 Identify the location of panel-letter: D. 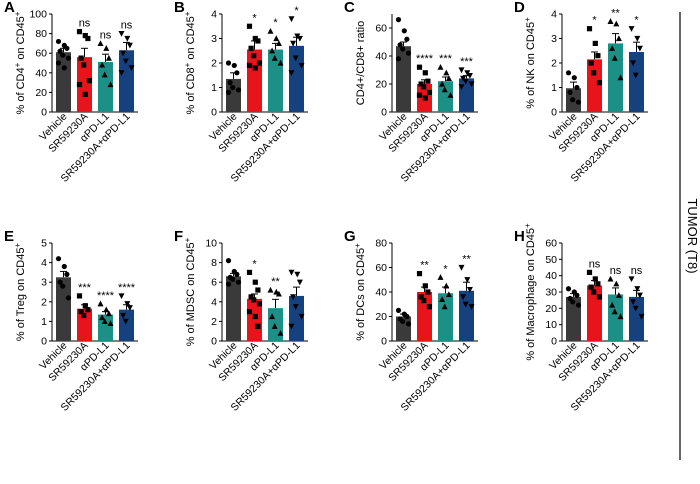
(519, 8).